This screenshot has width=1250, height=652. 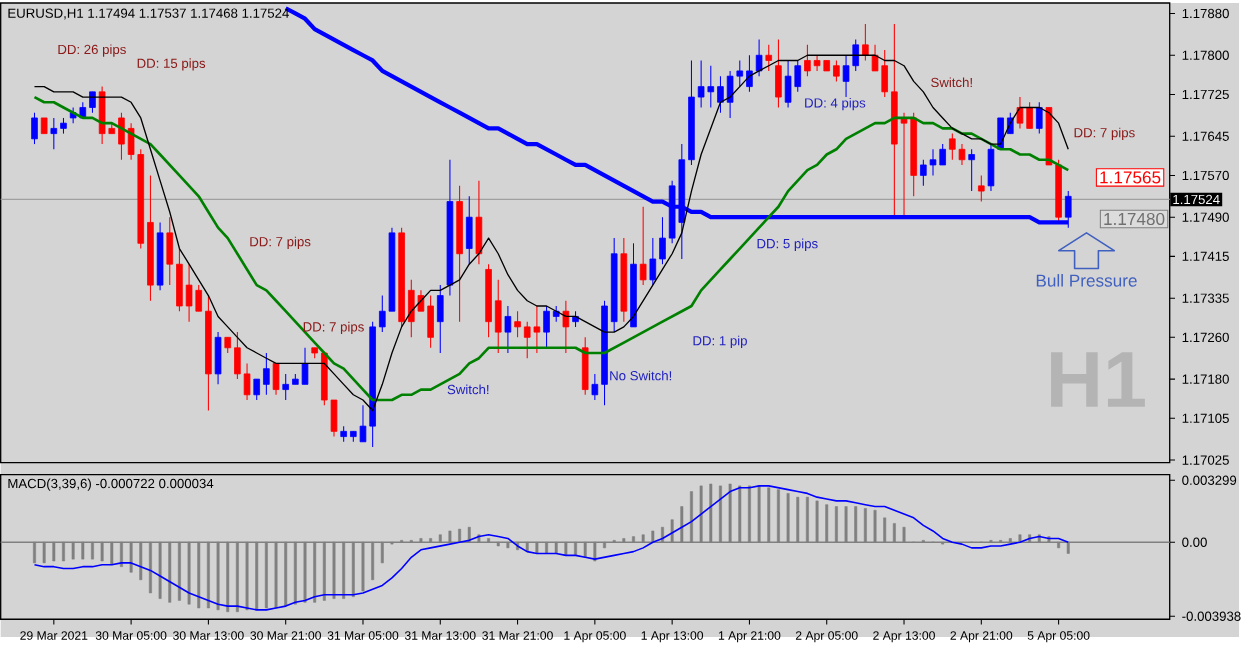 What do you see at coordinates (1086, 281) in the screenshot?
I see `annotation: Bull Pressure` at bounding box center [1086, 281].